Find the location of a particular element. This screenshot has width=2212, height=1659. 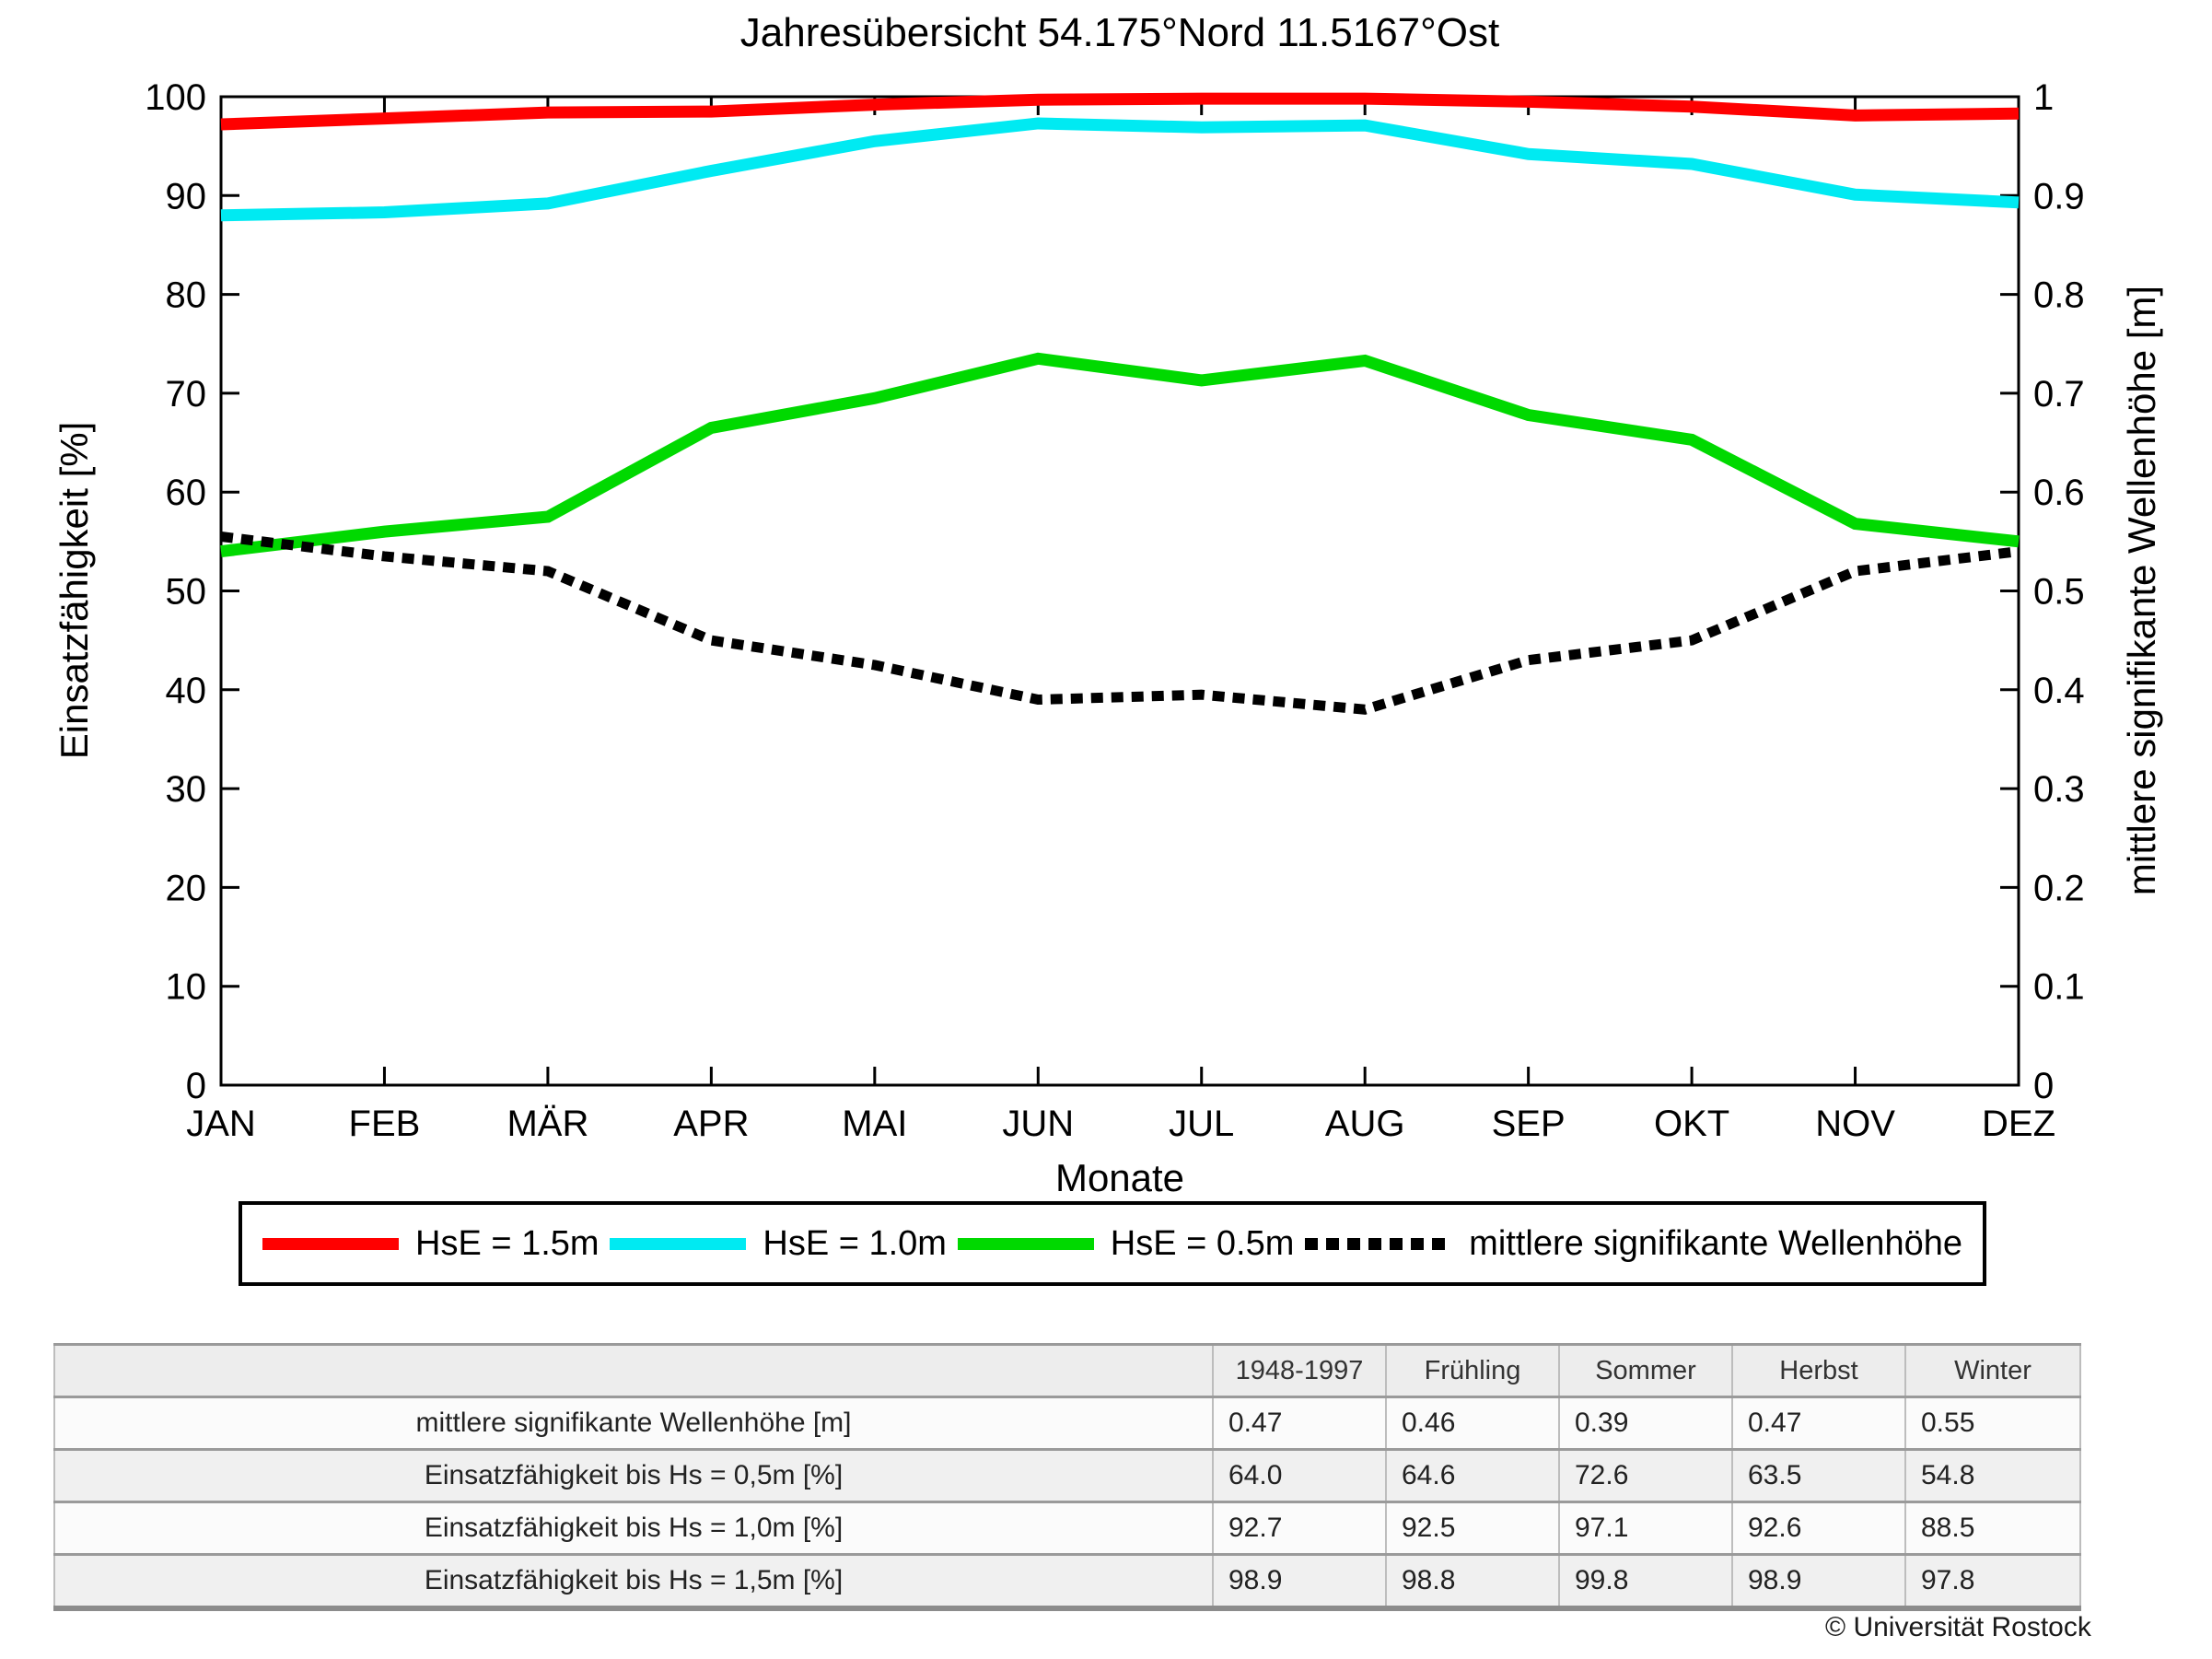

right-y-tick-label: 0.9 is located at coordinates (2059, 196).